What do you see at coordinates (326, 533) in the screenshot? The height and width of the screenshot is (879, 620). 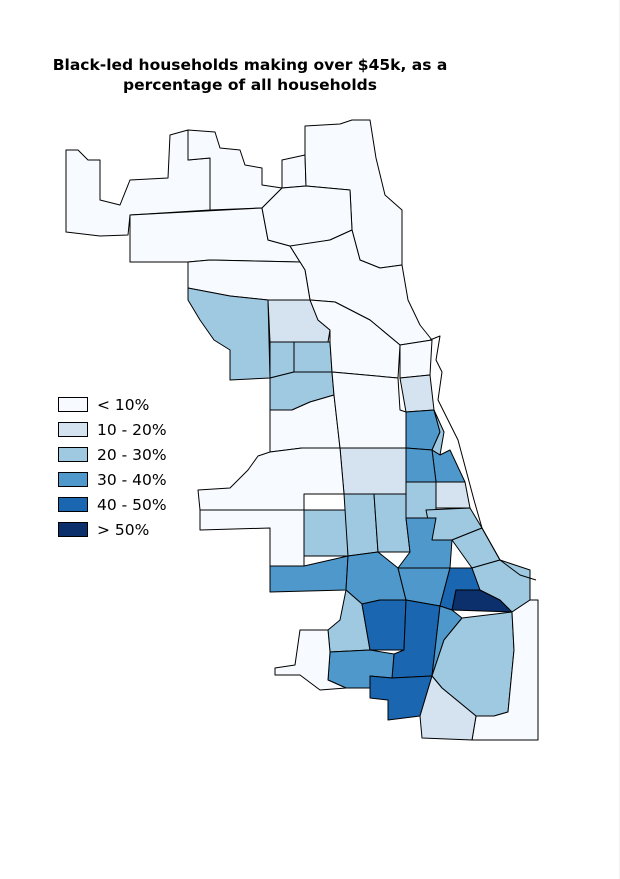 I see `region-southwest-c` at bounding box center [326, 533].